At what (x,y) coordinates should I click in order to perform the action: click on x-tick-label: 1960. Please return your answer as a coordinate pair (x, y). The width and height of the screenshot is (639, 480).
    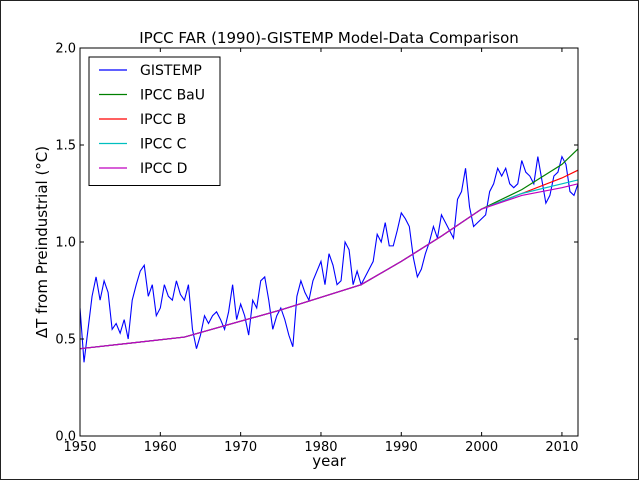
    Looking at the image, I should click on (160, 447).